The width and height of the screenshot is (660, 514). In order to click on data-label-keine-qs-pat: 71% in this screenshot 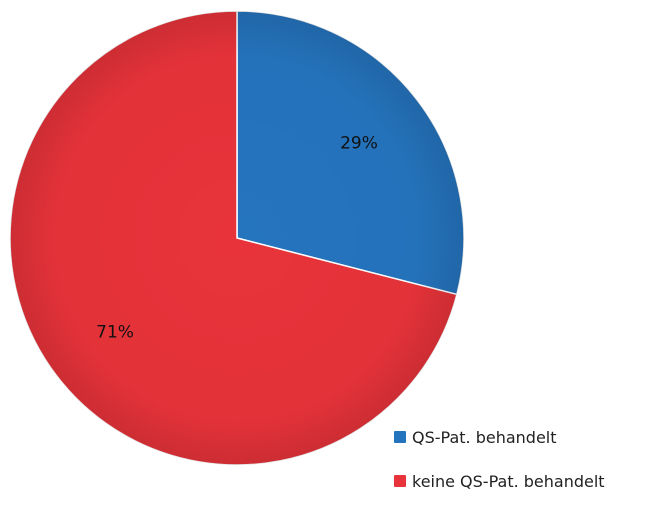, I will do `click(115, 333)`.